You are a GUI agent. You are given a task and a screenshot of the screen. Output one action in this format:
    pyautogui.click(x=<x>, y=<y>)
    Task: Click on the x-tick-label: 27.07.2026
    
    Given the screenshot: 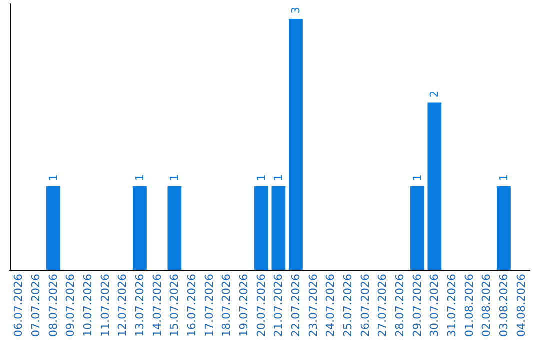 What is the action you would take?
    pyautogui.click(x=383, y=305)
    